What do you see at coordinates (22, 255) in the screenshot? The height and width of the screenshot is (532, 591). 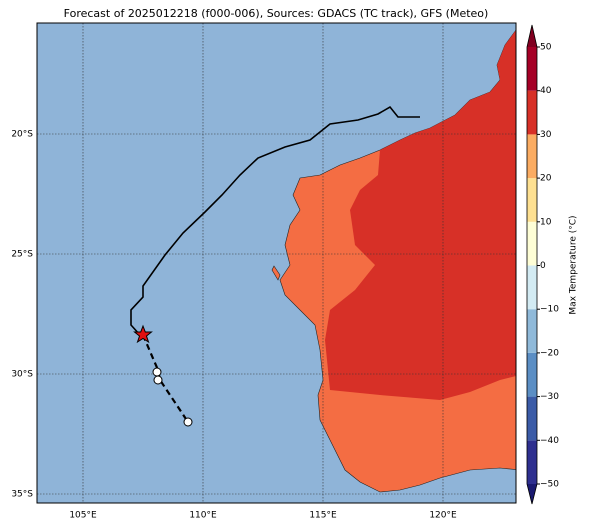 I see `lat-tick-label: 25°S` at bounding box center [22, 255].